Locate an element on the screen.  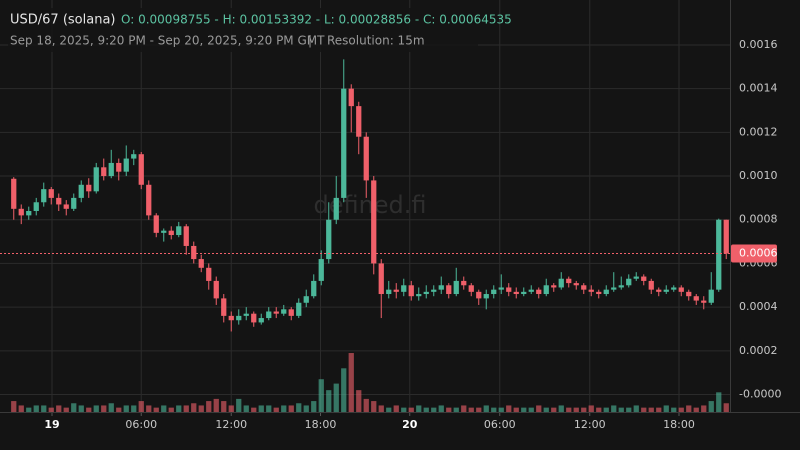
watermark: defined.fi is located at coordinates (369, 205).